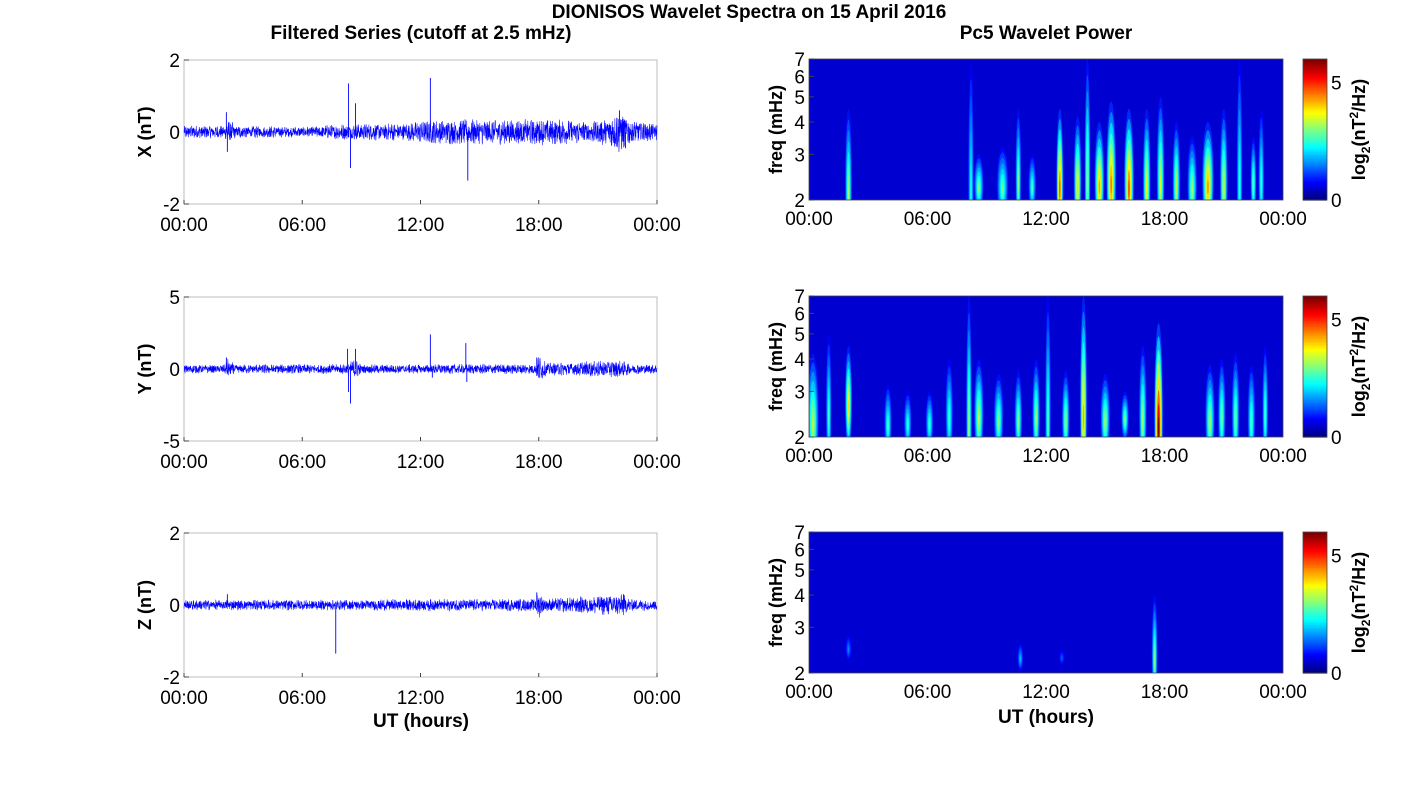 This screenshot has height=788, width=1418. Describe the element at coordinates (145, 132) in the screenshot. I see `y-axis-label: X (nT)` at that location.